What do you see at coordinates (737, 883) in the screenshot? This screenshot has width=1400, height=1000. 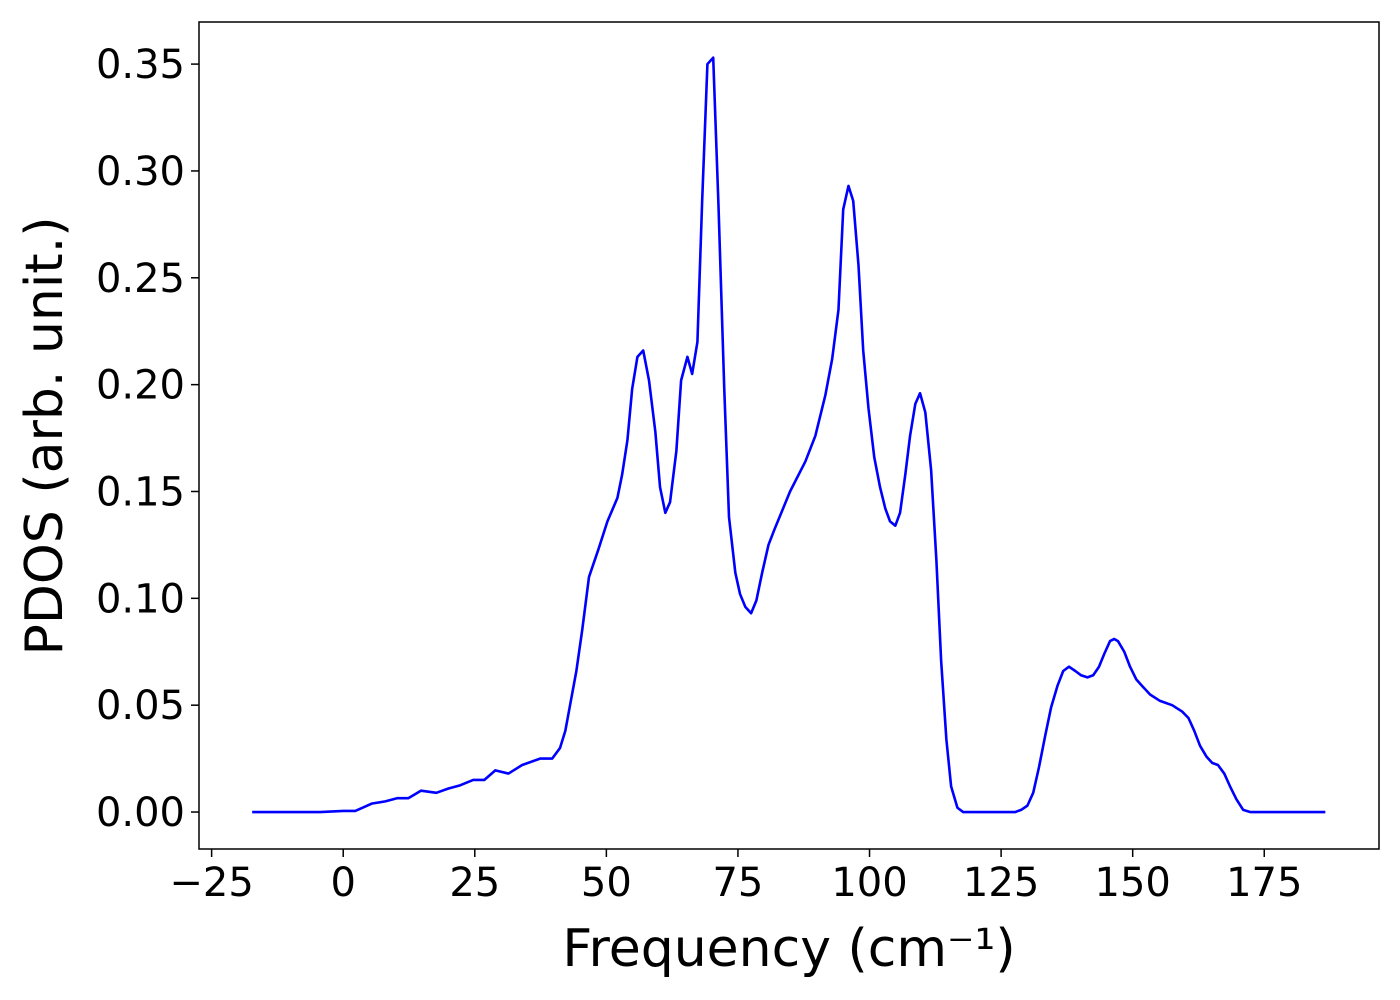 I see `x-tick-label: 75` at bounding box center [737, 883].